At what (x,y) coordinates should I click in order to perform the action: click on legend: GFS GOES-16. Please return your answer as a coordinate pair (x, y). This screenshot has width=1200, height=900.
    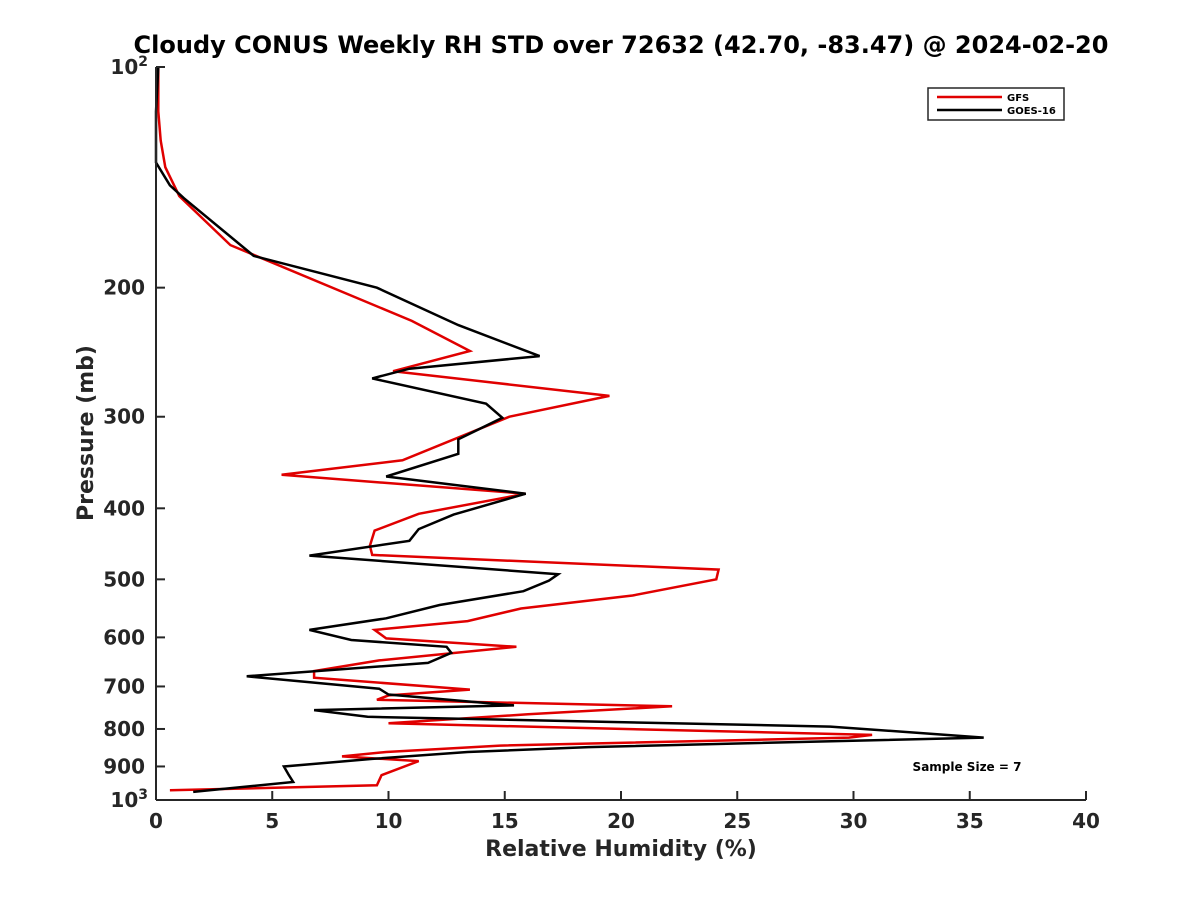
    Looking at the image, I should click on (996, 104).